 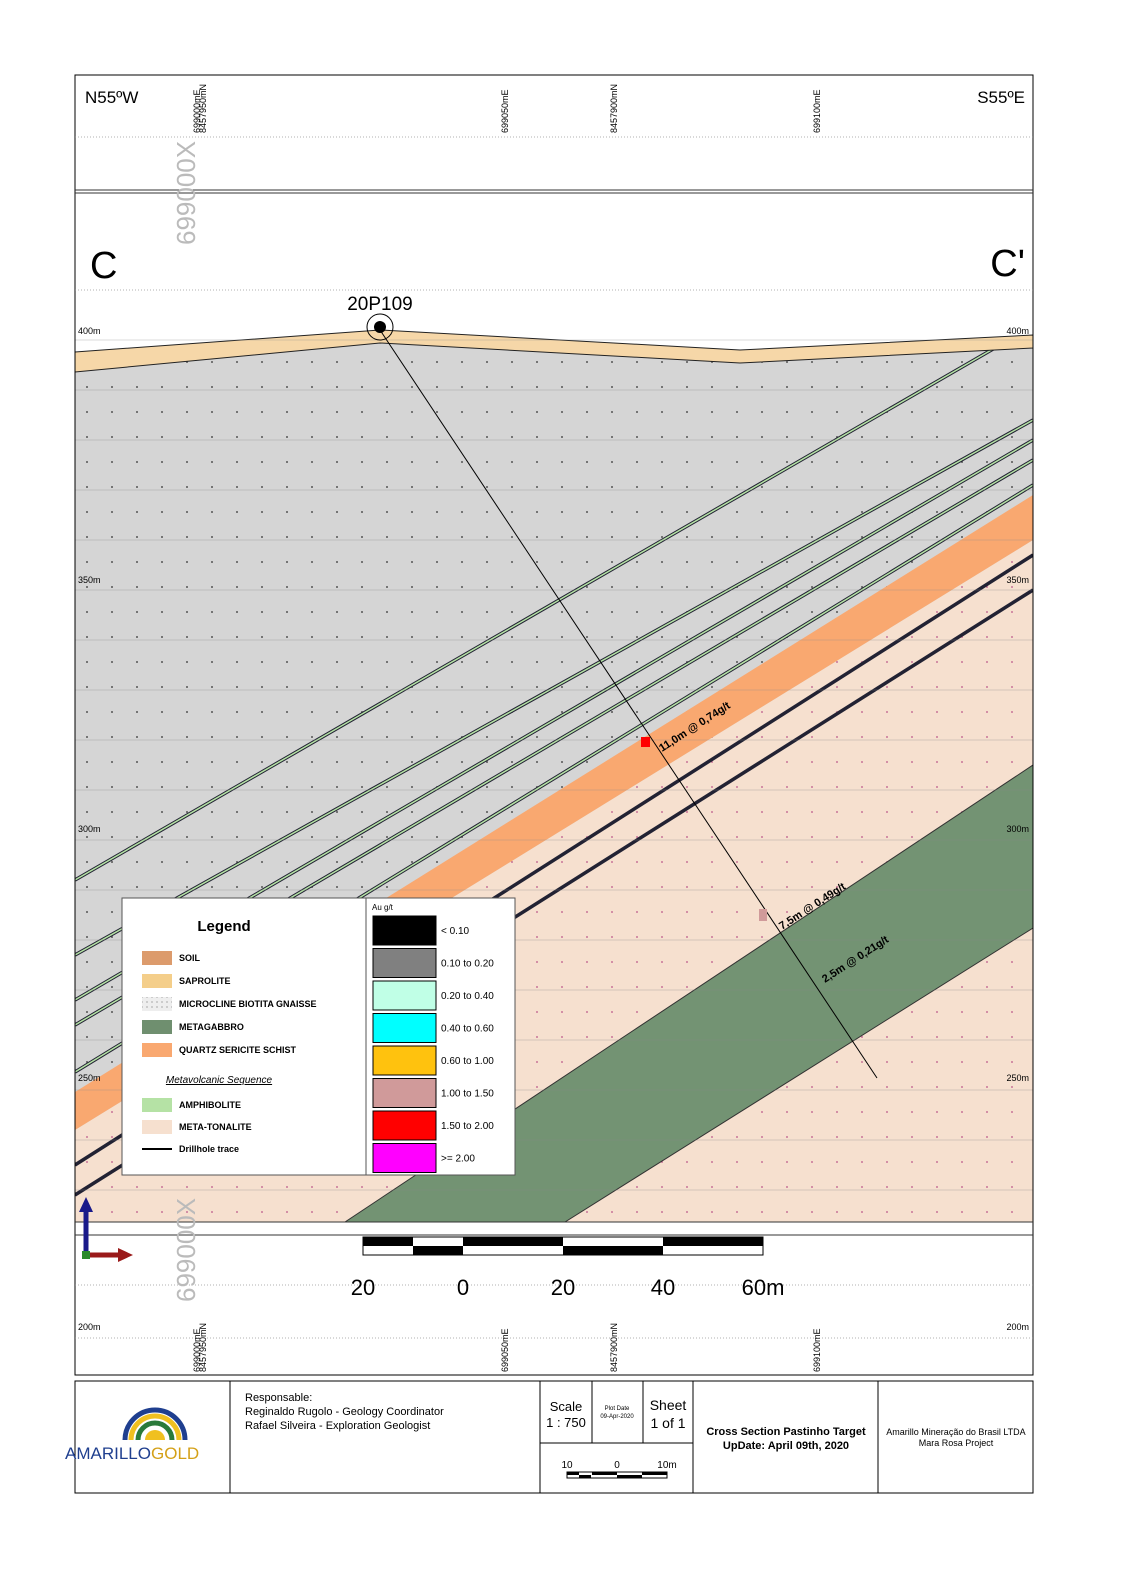 What do you see at coordinates (763, 1287) in the screenshot?
I see `scale-label: 60m` at bounding box center [763, 1287].